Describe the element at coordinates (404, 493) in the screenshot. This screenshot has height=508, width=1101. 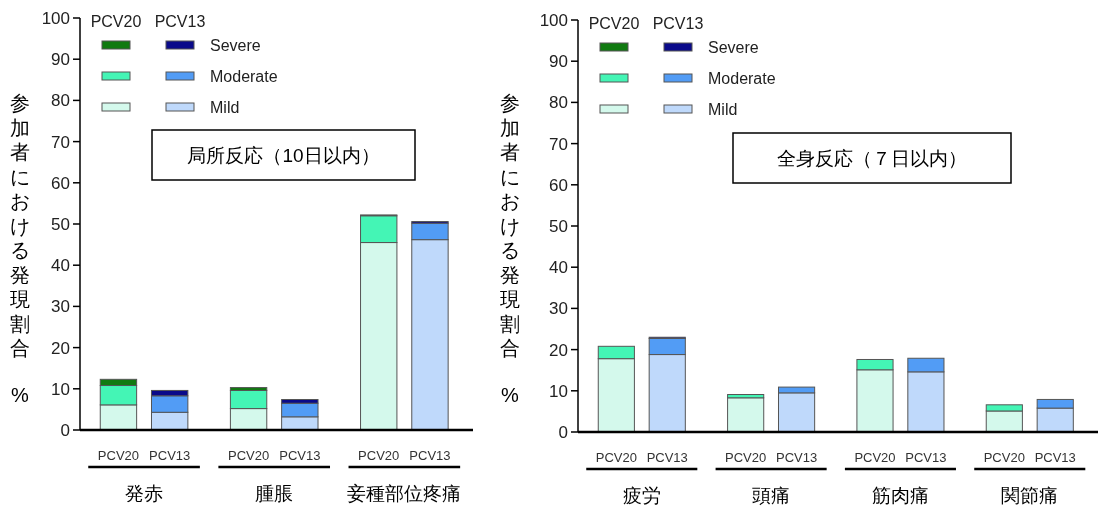
I see `text: 妾種部位疼痛` at that location.